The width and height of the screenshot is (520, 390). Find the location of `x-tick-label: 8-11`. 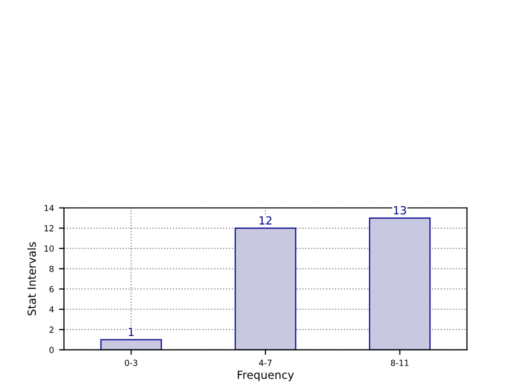

x-tick-label: 8-11 is located at coordinates (399, 363).